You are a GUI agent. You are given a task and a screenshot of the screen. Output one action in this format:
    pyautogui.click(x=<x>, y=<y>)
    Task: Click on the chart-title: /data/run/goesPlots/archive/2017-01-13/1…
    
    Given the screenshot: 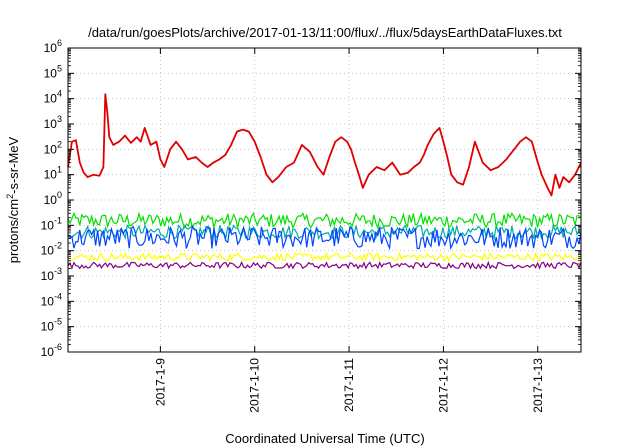 What is the action you would take?
    pyautogui.click(x=325, y=32)
    